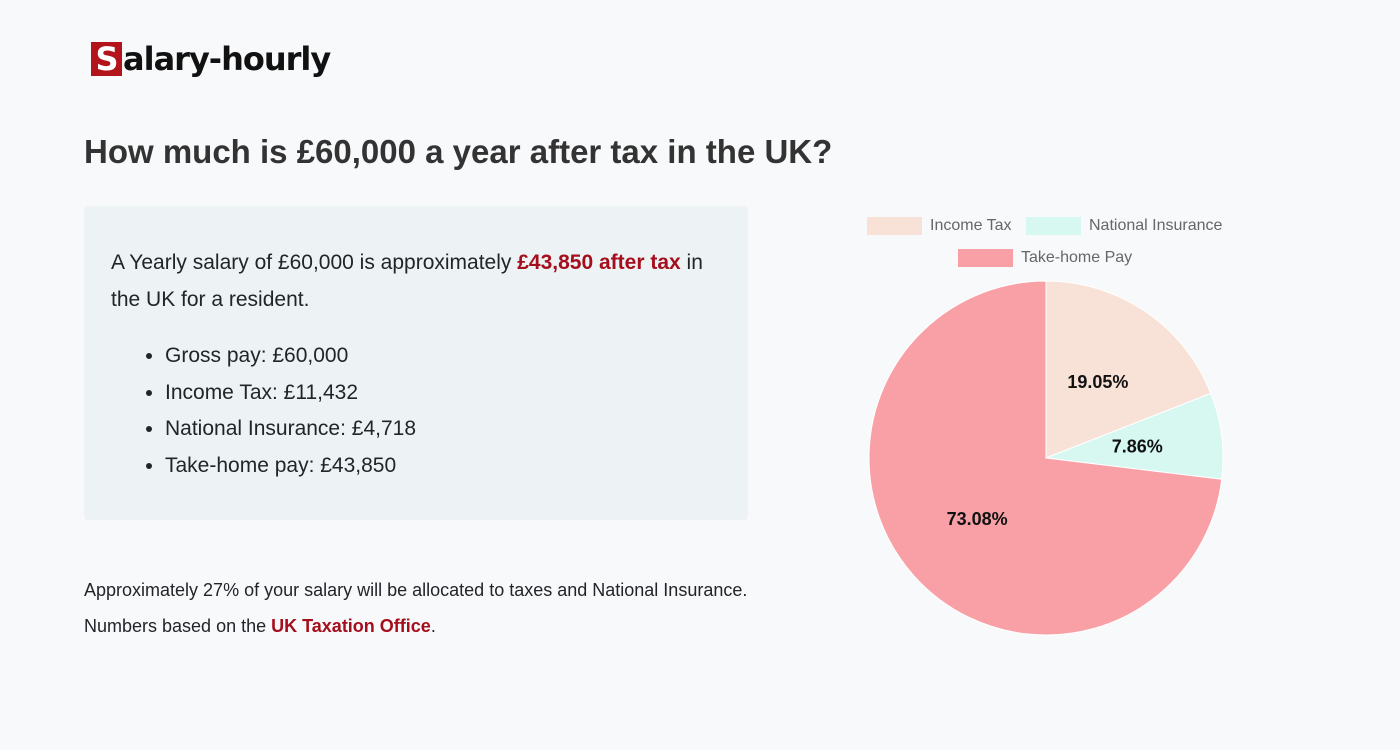 The height and width of the screenshot is (750, 1400). I want to click on legend-label: Take-home Pay, so click(1077, 257).